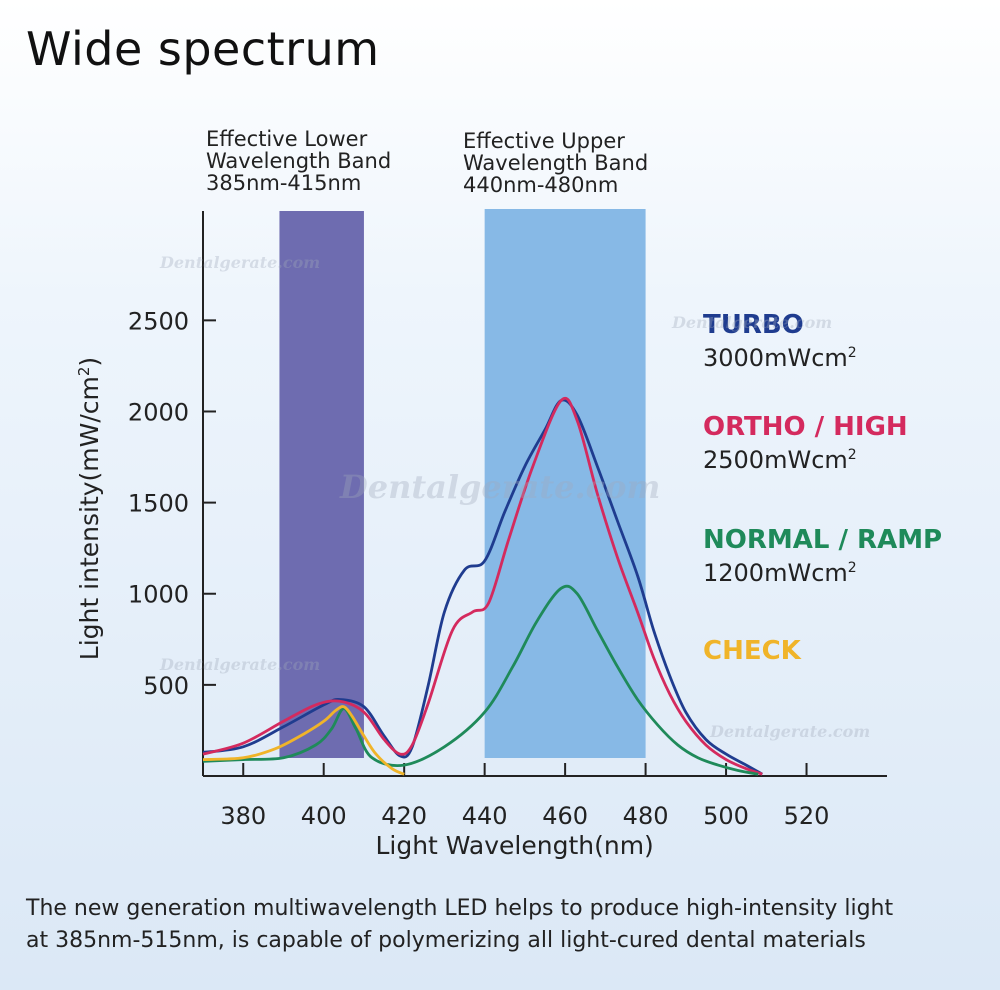 The width and height of the screenshot is (1000, 990). What do you see at coordinates (805, 427) in the screenshot?
I see `legend-name-ortho-high: ORTHO / HIGH` at bounding box center [805, 427].